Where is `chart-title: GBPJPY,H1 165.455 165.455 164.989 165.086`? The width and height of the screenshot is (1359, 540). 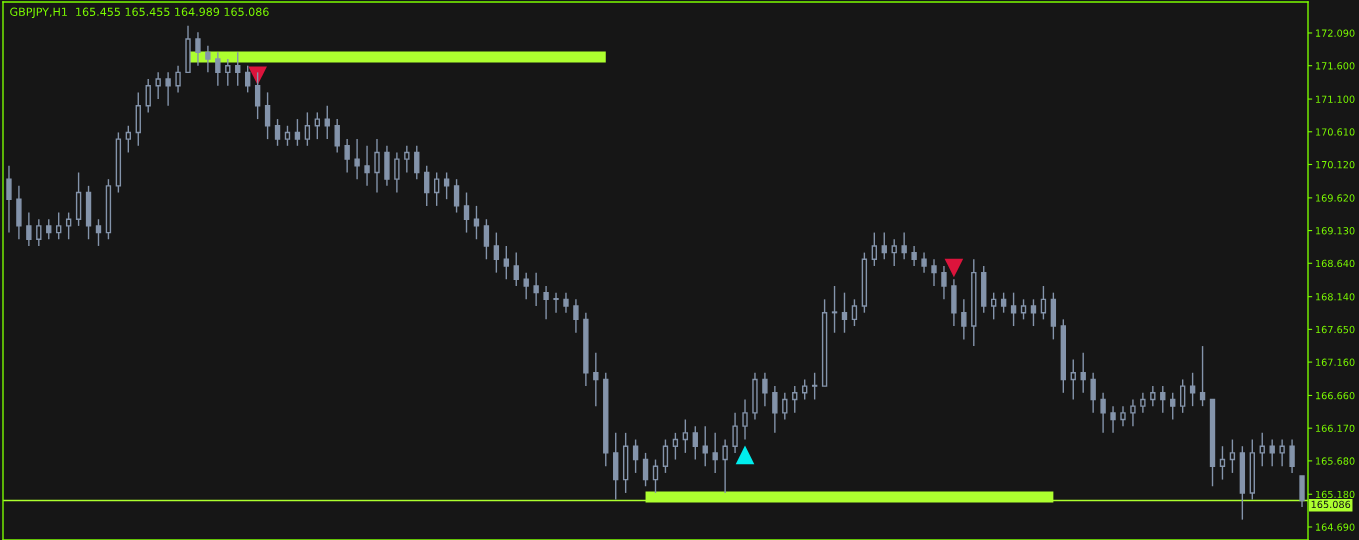 chart-title: GBPJPY,H1 165.455 165.455 164.989 165.086 is located at coordinates (139, 13).